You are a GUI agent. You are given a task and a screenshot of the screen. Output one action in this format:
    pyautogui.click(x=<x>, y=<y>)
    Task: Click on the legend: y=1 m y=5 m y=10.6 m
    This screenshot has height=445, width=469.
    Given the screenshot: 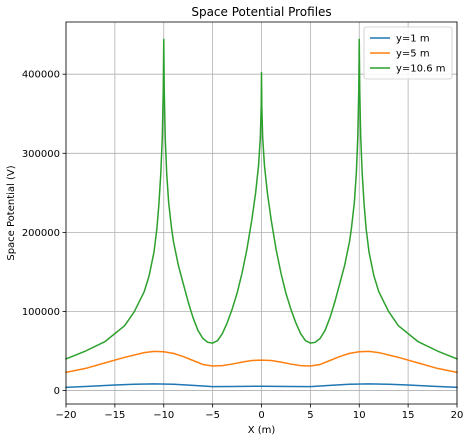 What is the action you would take?
    pyautogui.click(x=408, y=53)
    